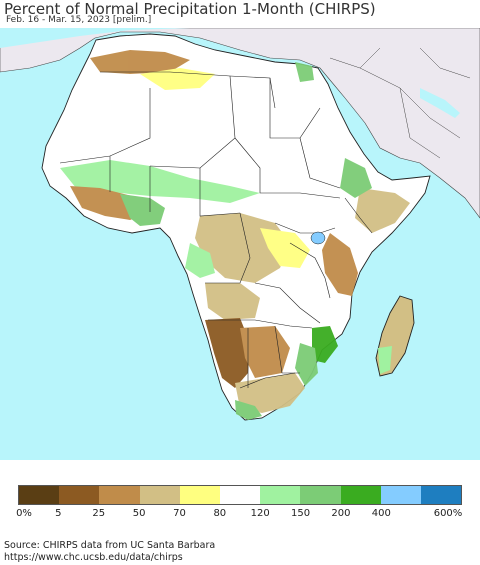 This screenshot has width=480, height=565. Describe the element at coordinates (227, 353) in the screenshot. I see `namibia-darkbrown` at that location.